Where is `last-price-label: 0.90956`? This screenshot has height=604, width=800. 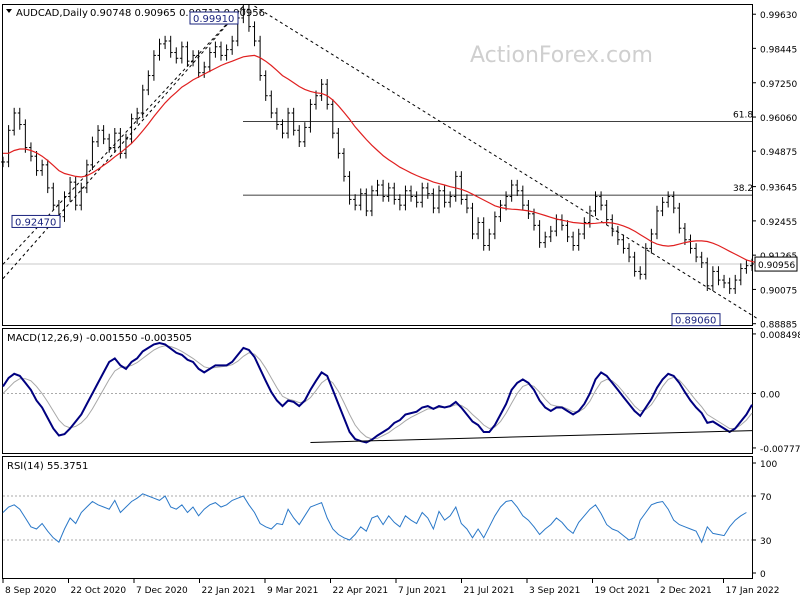
last-price-label: 0.90956 is located at coordinates (776, 266).